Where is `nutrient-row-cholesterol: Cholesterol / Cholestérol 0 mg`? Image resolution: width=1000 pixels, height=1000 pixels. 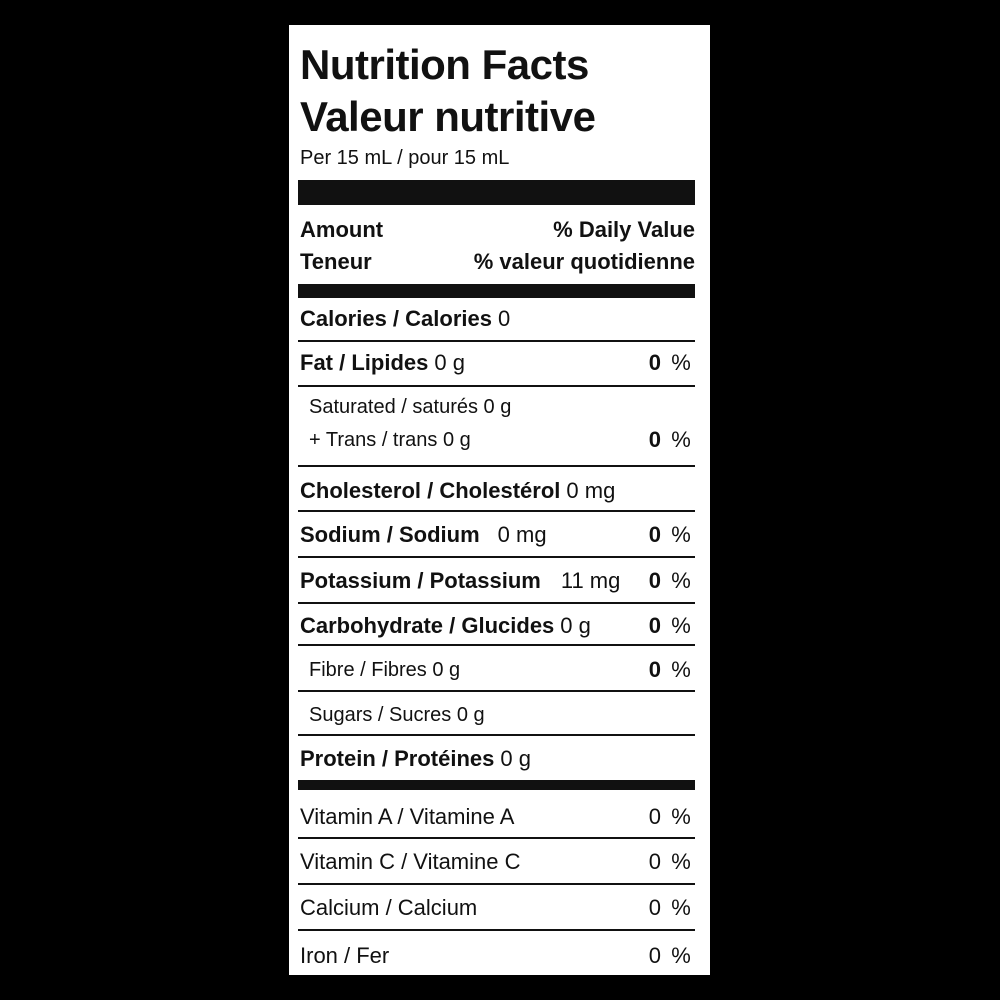 nutrient-row-cholesterol: Cholesterol / Cholestérol 0 mg is located at coordinates (499, 491).